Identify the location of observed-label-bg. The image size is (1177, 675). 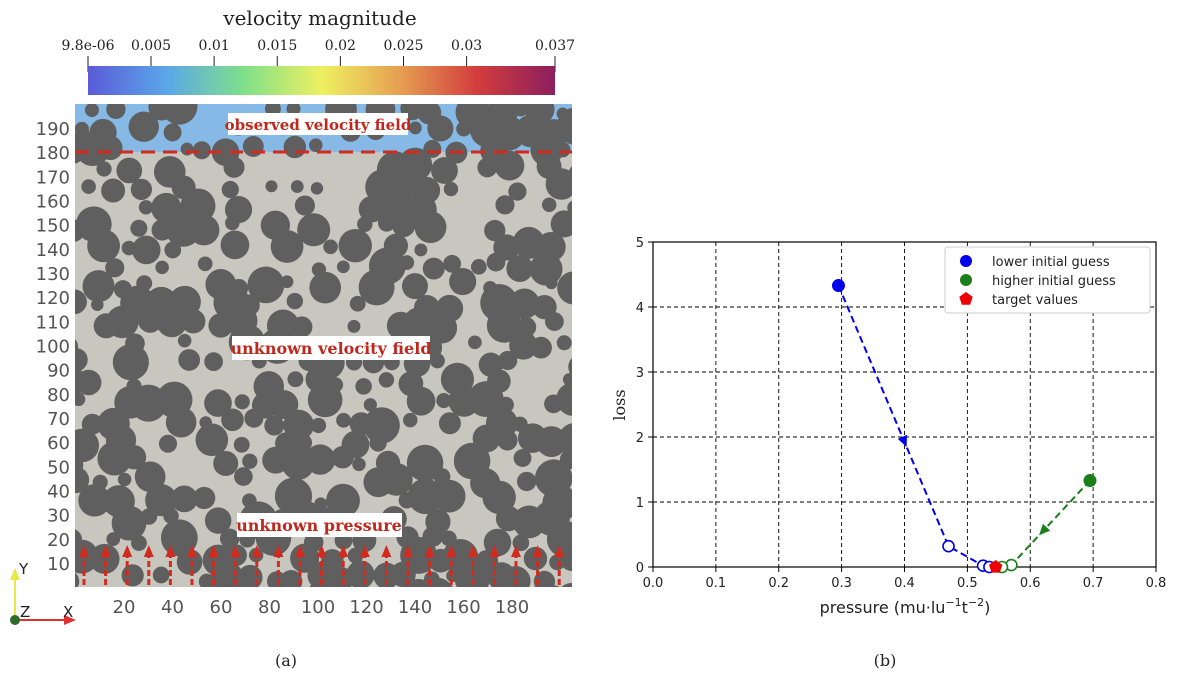
(318, 124).